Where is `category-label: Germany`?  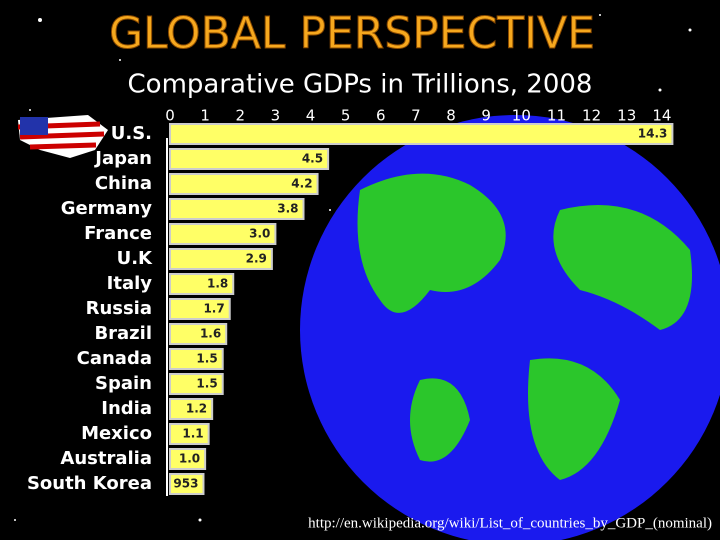 category-label: Germany is located at coordinates (107, 208).